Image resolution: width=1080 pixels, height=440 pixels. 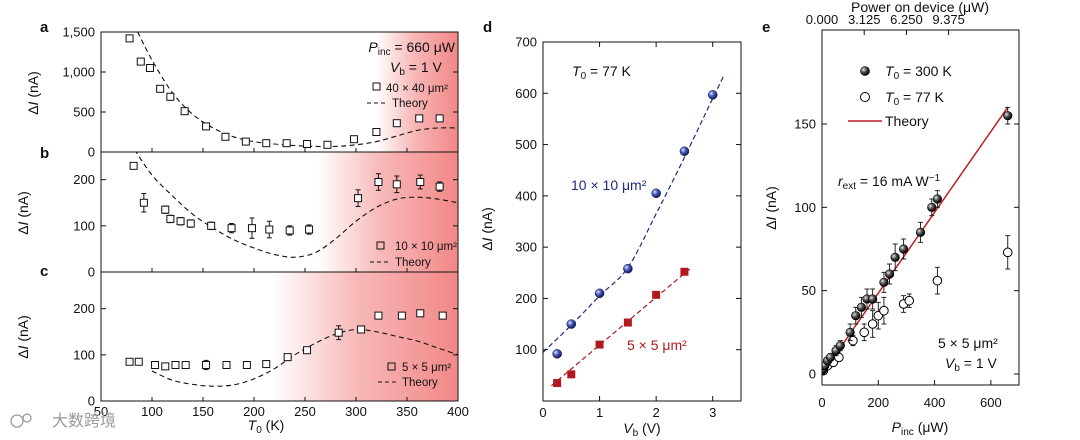 What do you see at coordinates (91, 272) in the screenshot?
I see `y-tick-label-b: 0` at bounding box center [91, 272].